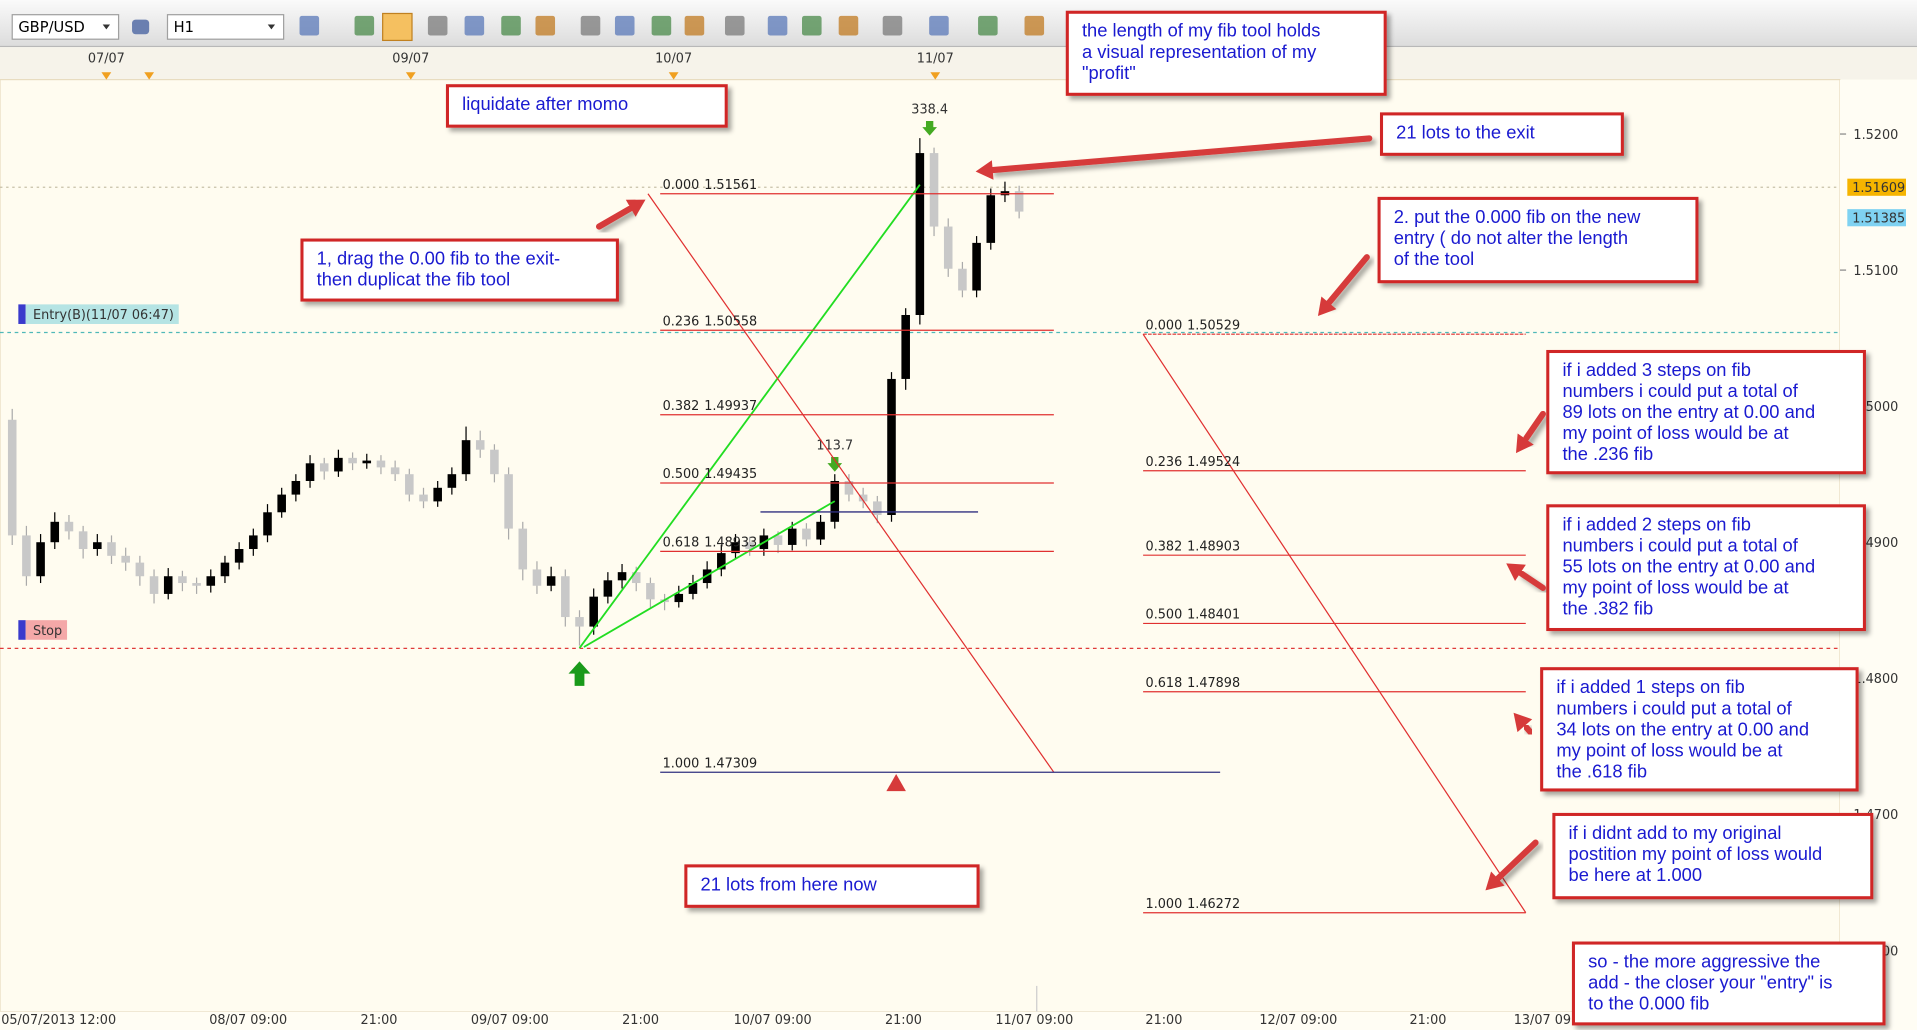 The height and width of the screenshot is (1030, 1917). Describe the element at coordinates (22, 314) in the screenshot. I see `order-flag` at that location.